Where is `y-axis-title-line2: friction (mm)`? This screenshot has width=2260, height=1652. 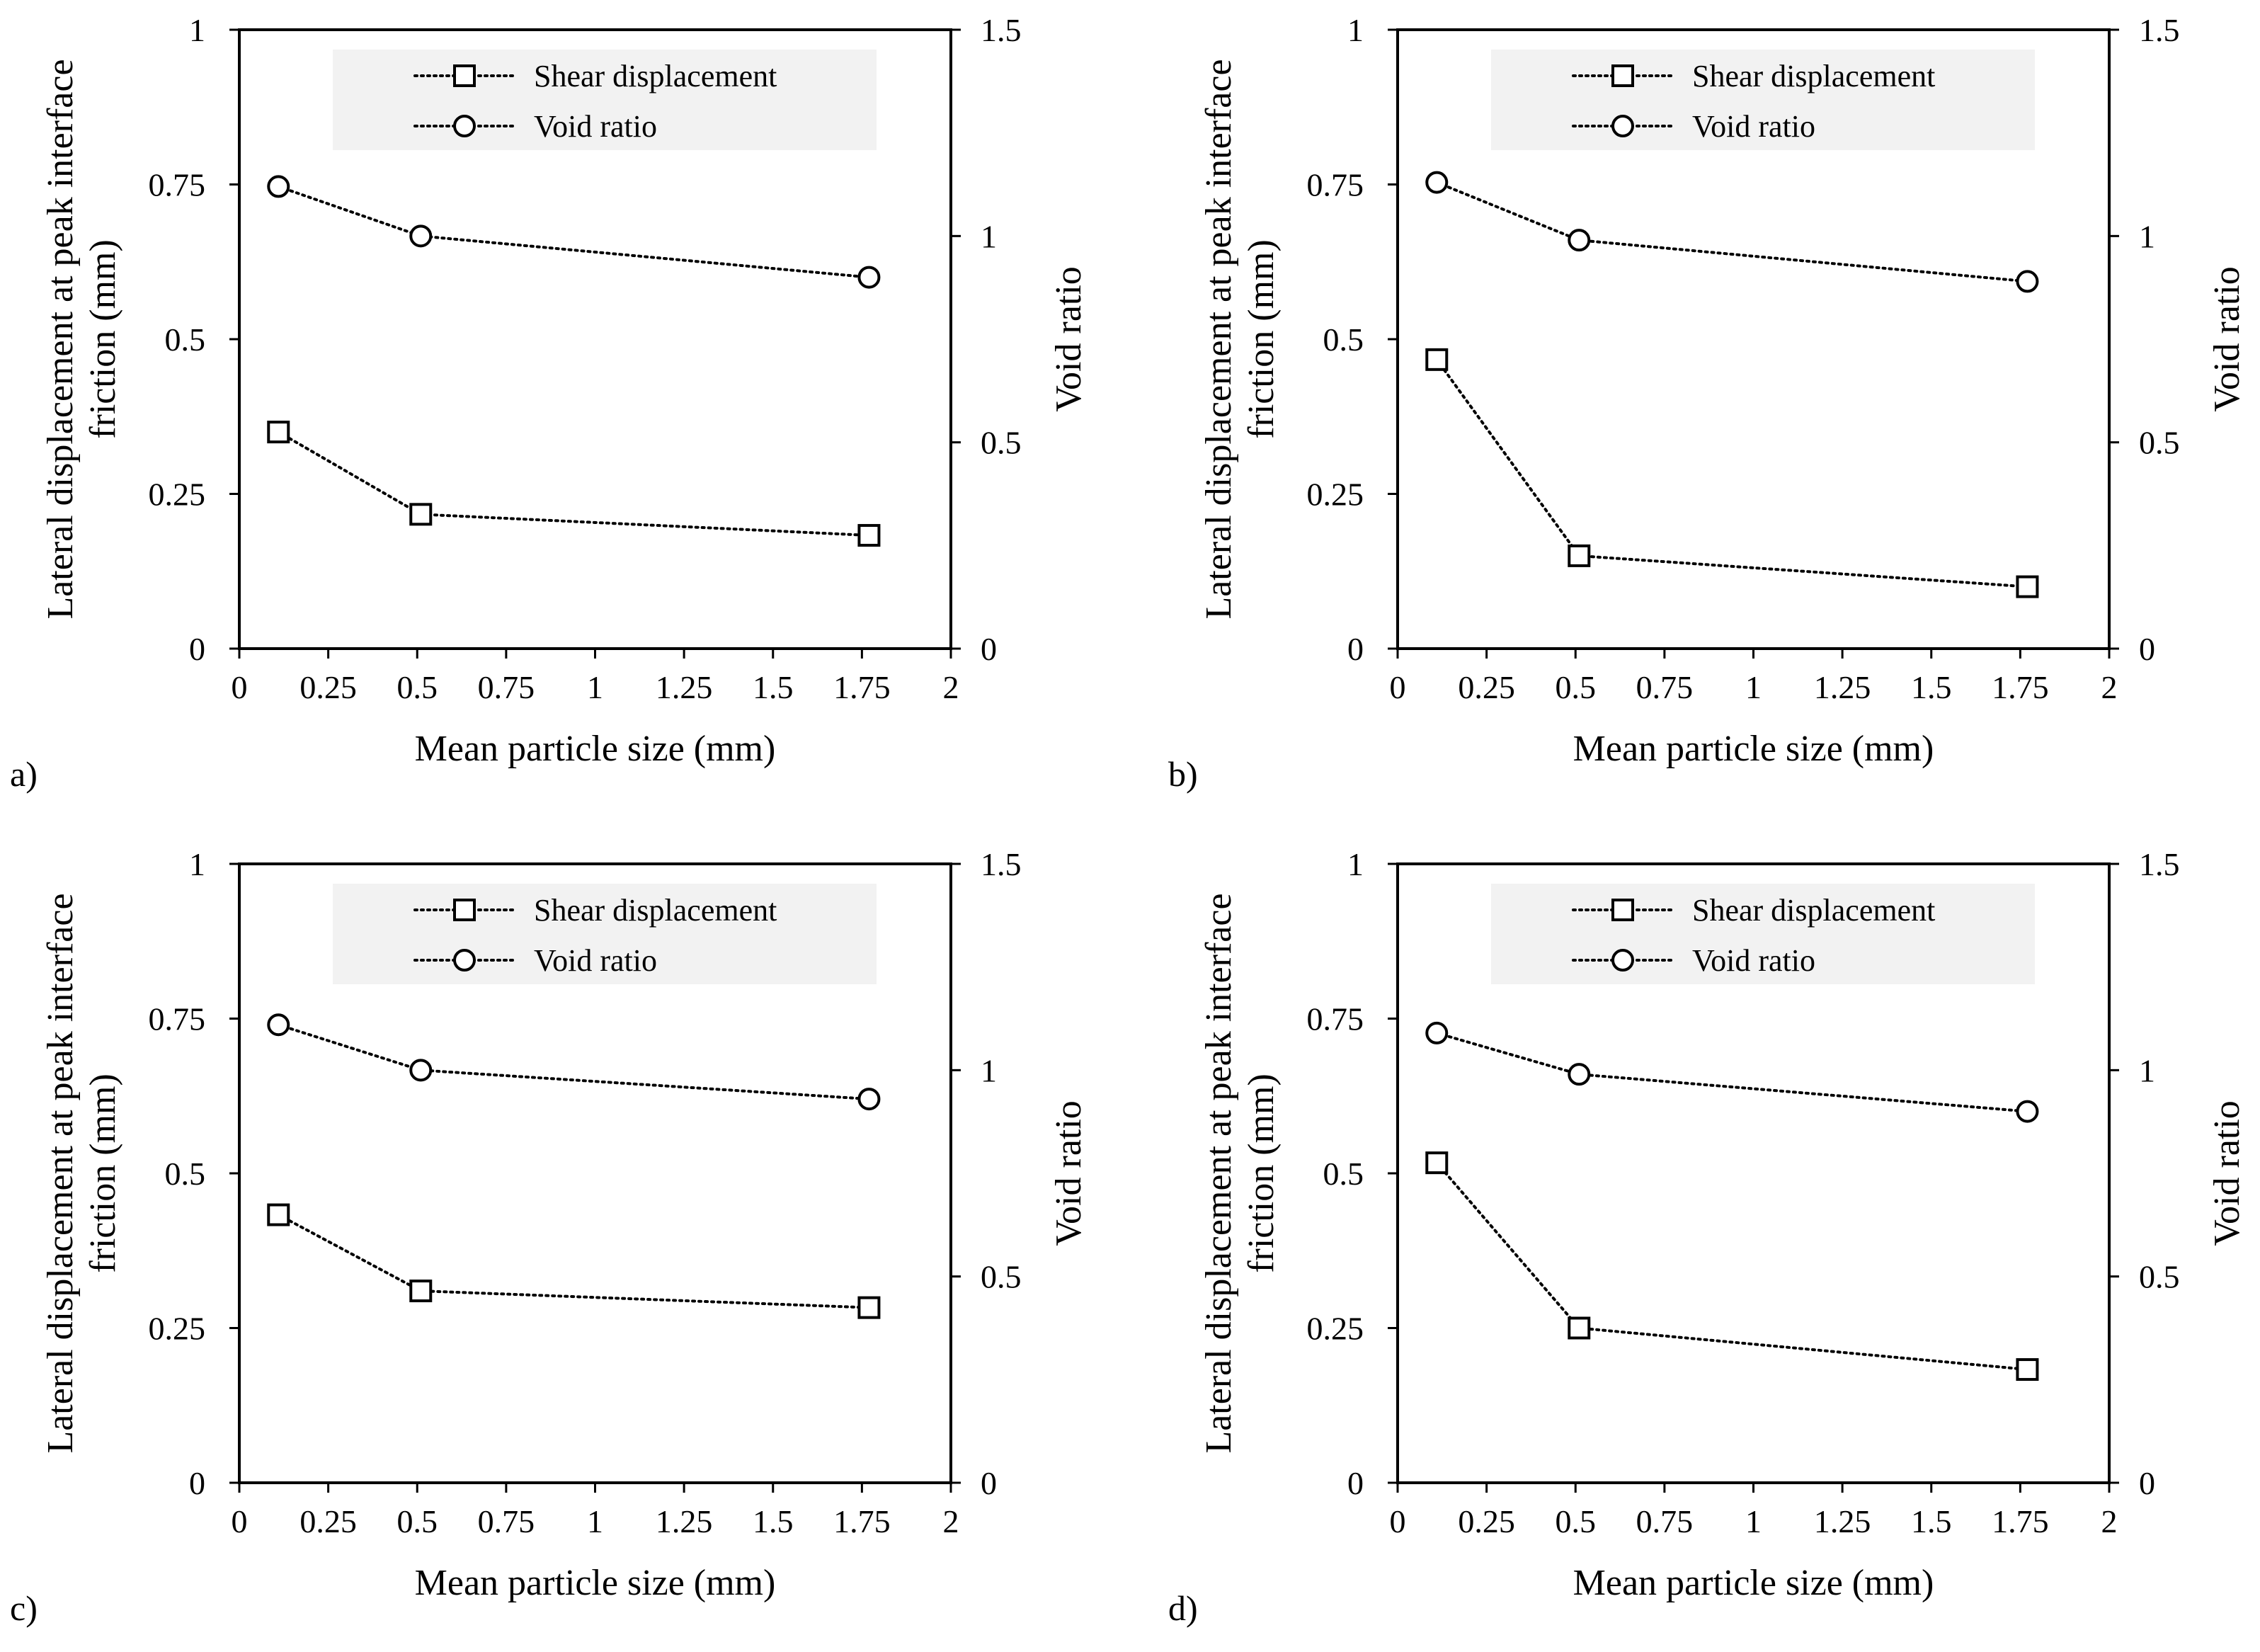
y-axis-title-line2: friction (mm) is located at coordinates (103, 1173).